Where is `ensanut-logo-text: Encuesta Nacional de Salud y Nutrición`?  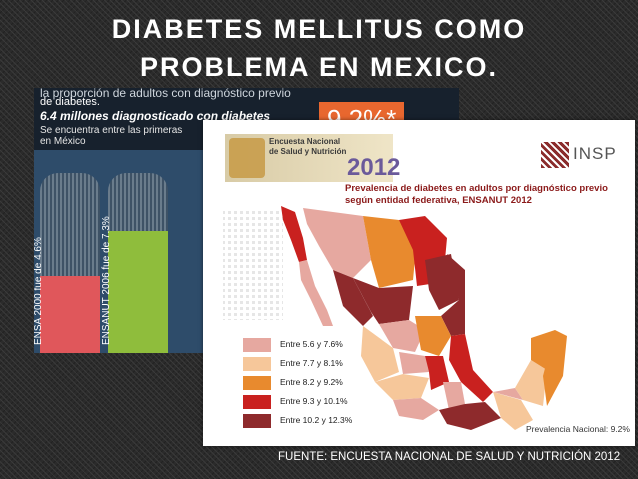 ensanut-logo-text: Encuesta Nacional de Salud y Nutrición is located at coordinates (308, 146).